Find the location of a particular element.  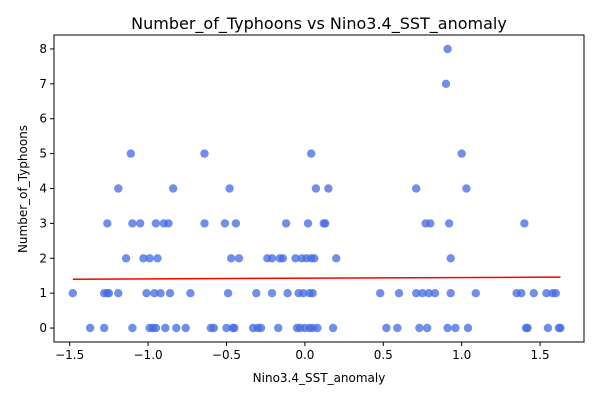

trend-line is located at coordinates (316, 278).